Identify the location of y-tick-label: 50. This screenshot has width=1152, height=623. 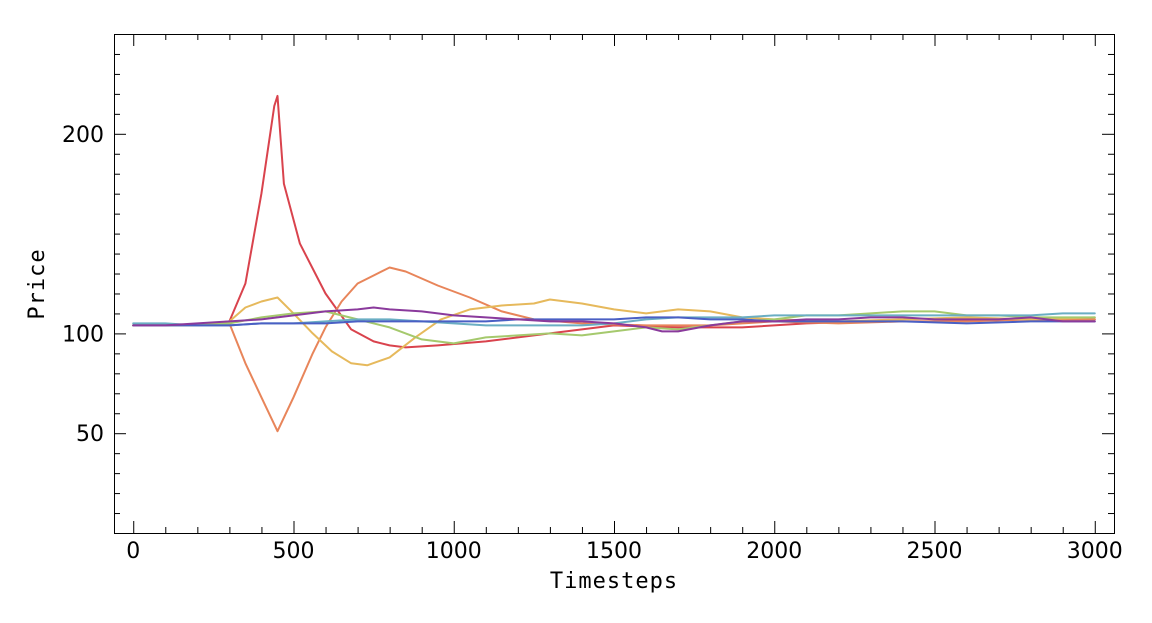
(90, 434).